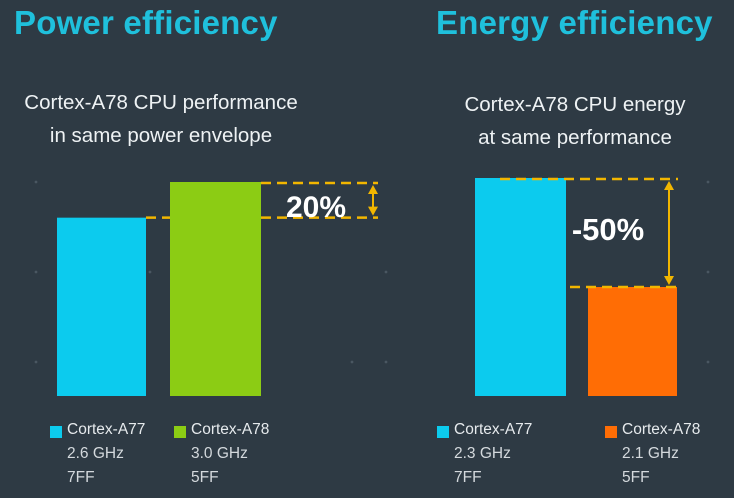 Image resolution: width=734 pixels, height=498 pixels. What do you see at coordinates (146, 22) in the screenshot?
I see `power-efficiency-title: Power efficiency` at bounding box center [146, 22].